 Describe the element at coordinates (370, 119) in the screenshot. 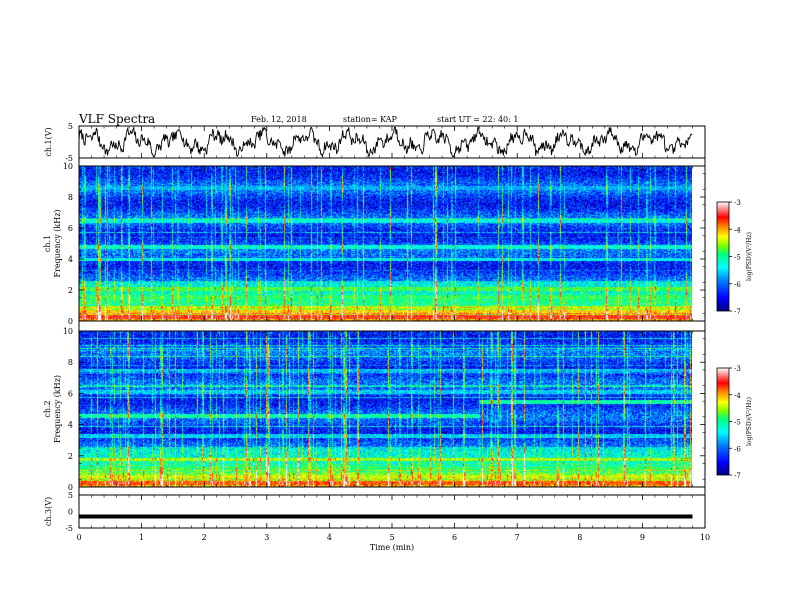

I see `station-label: station= KAP` at that location.